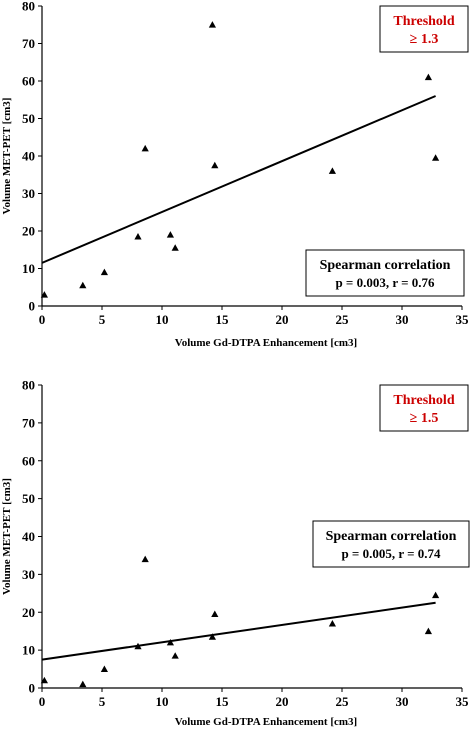 The width and height of the screenshot is (474, 733). Describe the element at coordinates (238, 631) in the screenshot. I see `trend-line` at that location.